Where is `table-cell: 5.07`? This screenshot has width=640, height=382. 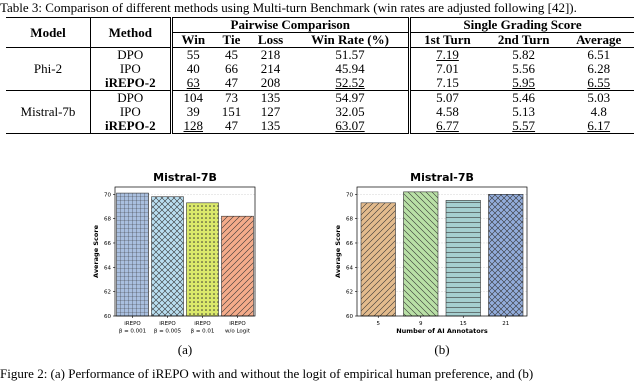
table-cell: 5.07 is located at coordinates (446, 97).